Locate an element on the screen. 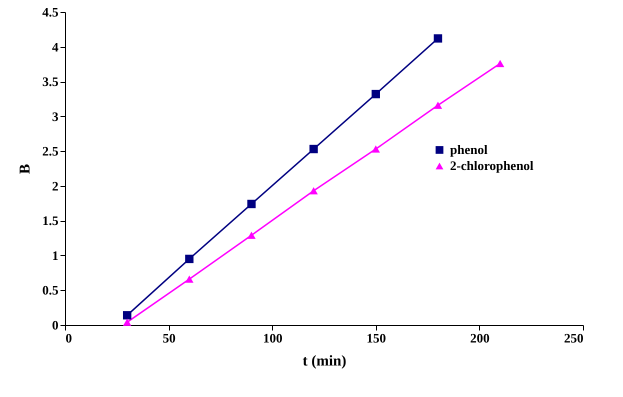 This screenshot has height=397, width=623. y-tick-label: 4 is located at coordinates (55, 46).